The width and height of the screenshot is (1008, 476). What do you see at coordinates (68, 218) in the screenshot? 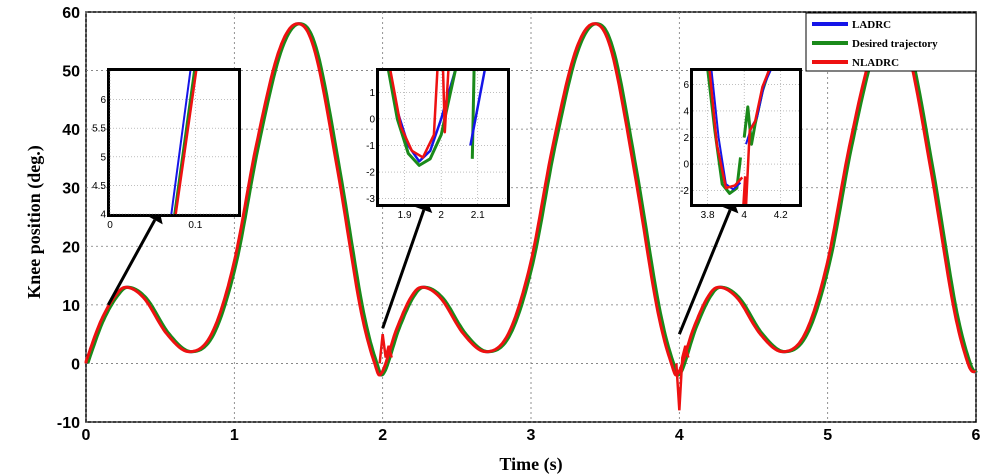
I see `y-axis-ticks: -10 0 10 20 30 40 50 60` at bounding box center [68, 218].